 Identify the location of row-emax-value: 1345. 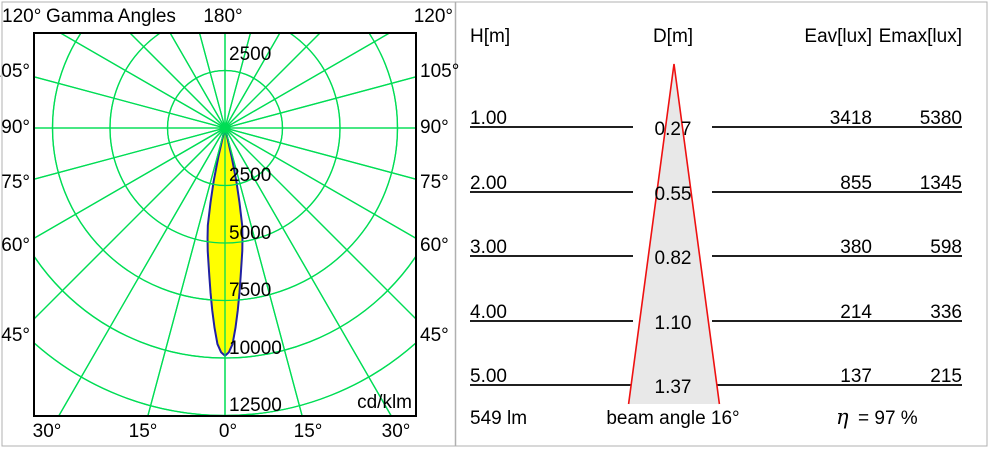
(941, 183).